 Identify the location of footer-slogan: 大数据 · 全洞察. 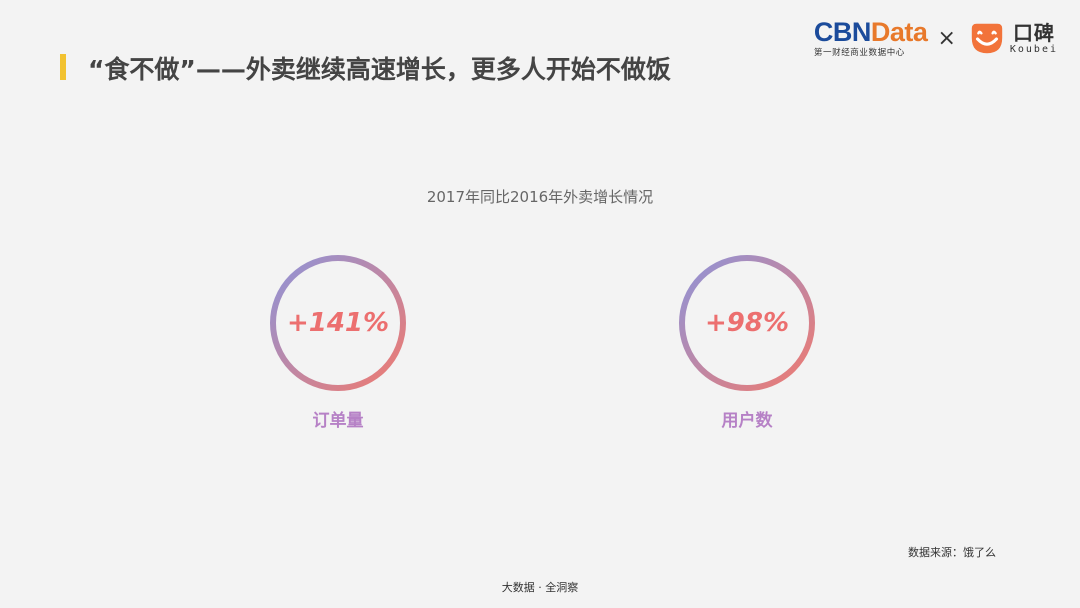
(540, 587).